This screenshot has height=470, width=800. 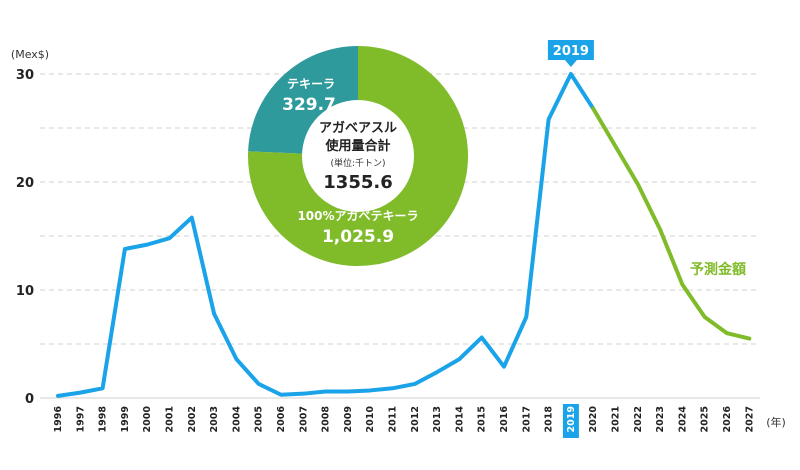 I want to click on x-tick-label: 2019, so click(x=571, y=419).